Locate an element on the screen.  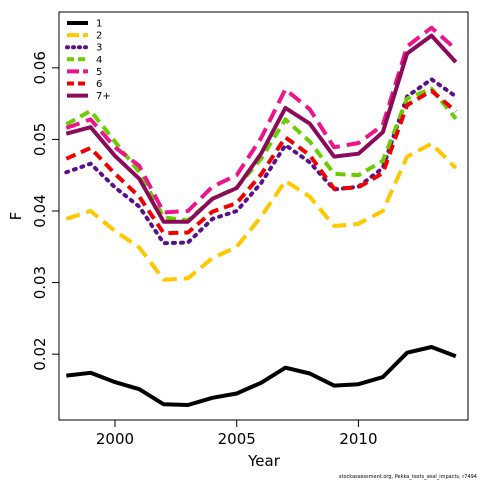
y-tick-label-4: 0.06 is located at coordinates (40, 67).